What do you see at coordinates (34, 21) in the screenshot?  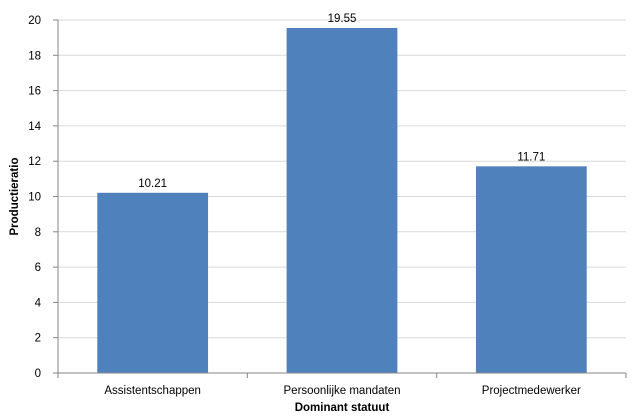 I see `y-tick-label: 20` at bounding box center [34, 21].